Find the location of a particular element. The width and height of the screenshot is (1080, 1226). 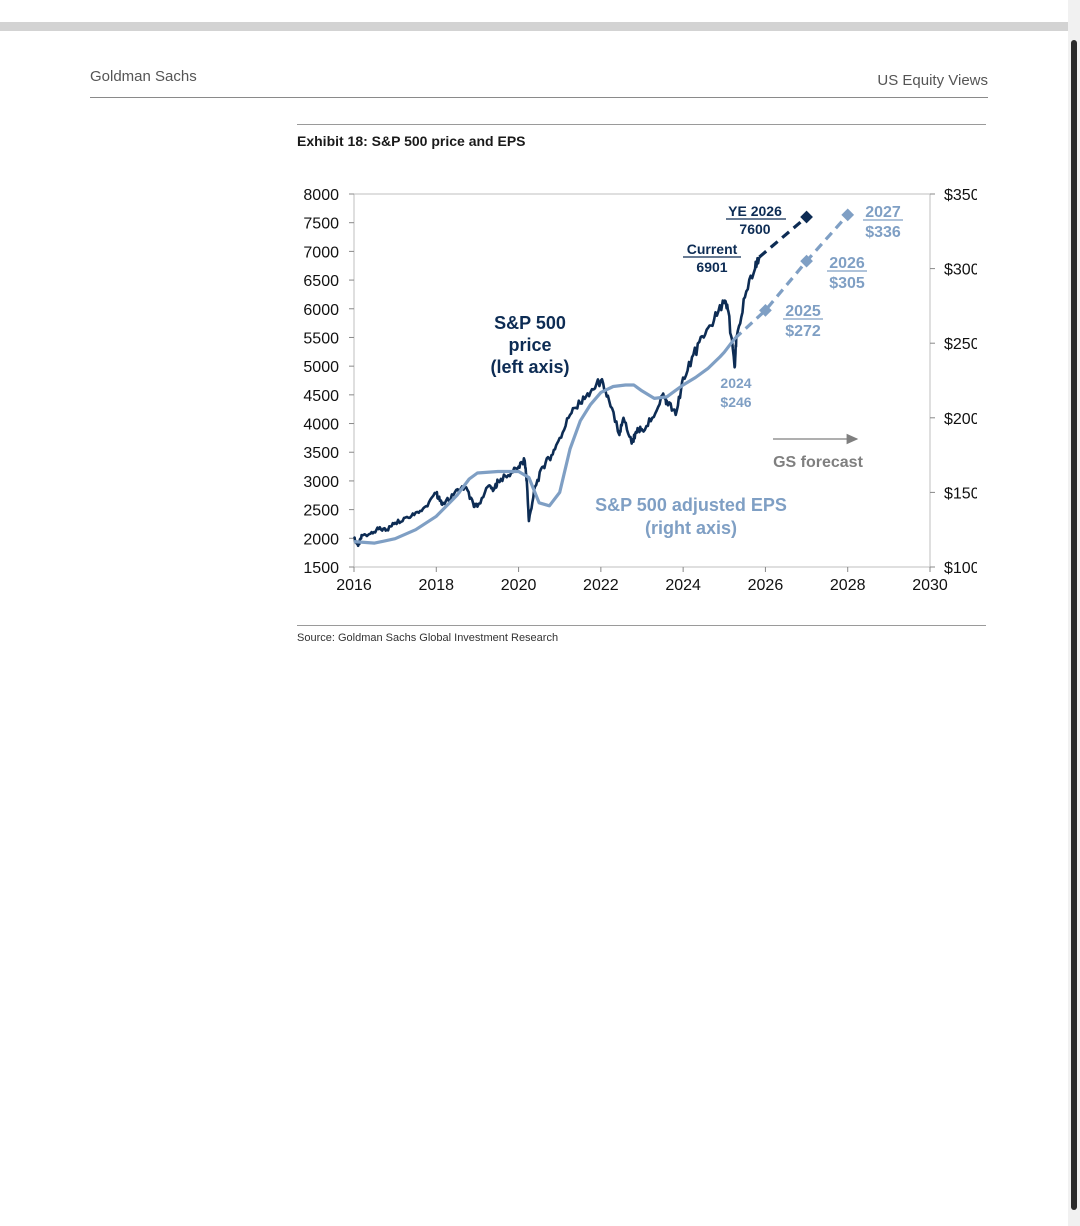

eps-2024-callout: 2024 $246 is located at coordinates (735, 392).